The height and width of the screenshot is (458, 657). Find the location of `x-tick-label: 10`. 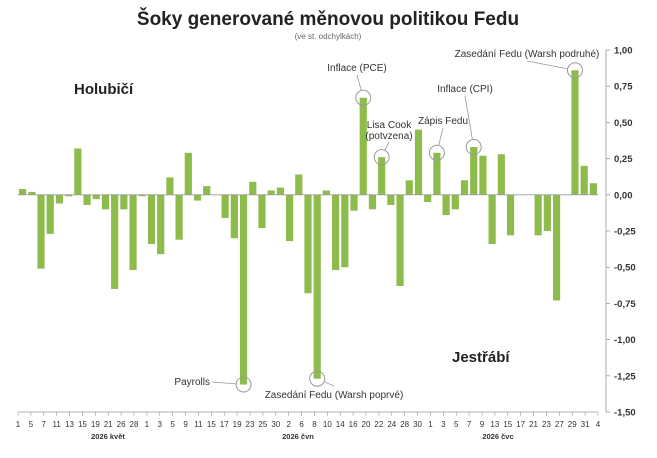

x-tick-label: 10 is located at coordinates (327, 424).